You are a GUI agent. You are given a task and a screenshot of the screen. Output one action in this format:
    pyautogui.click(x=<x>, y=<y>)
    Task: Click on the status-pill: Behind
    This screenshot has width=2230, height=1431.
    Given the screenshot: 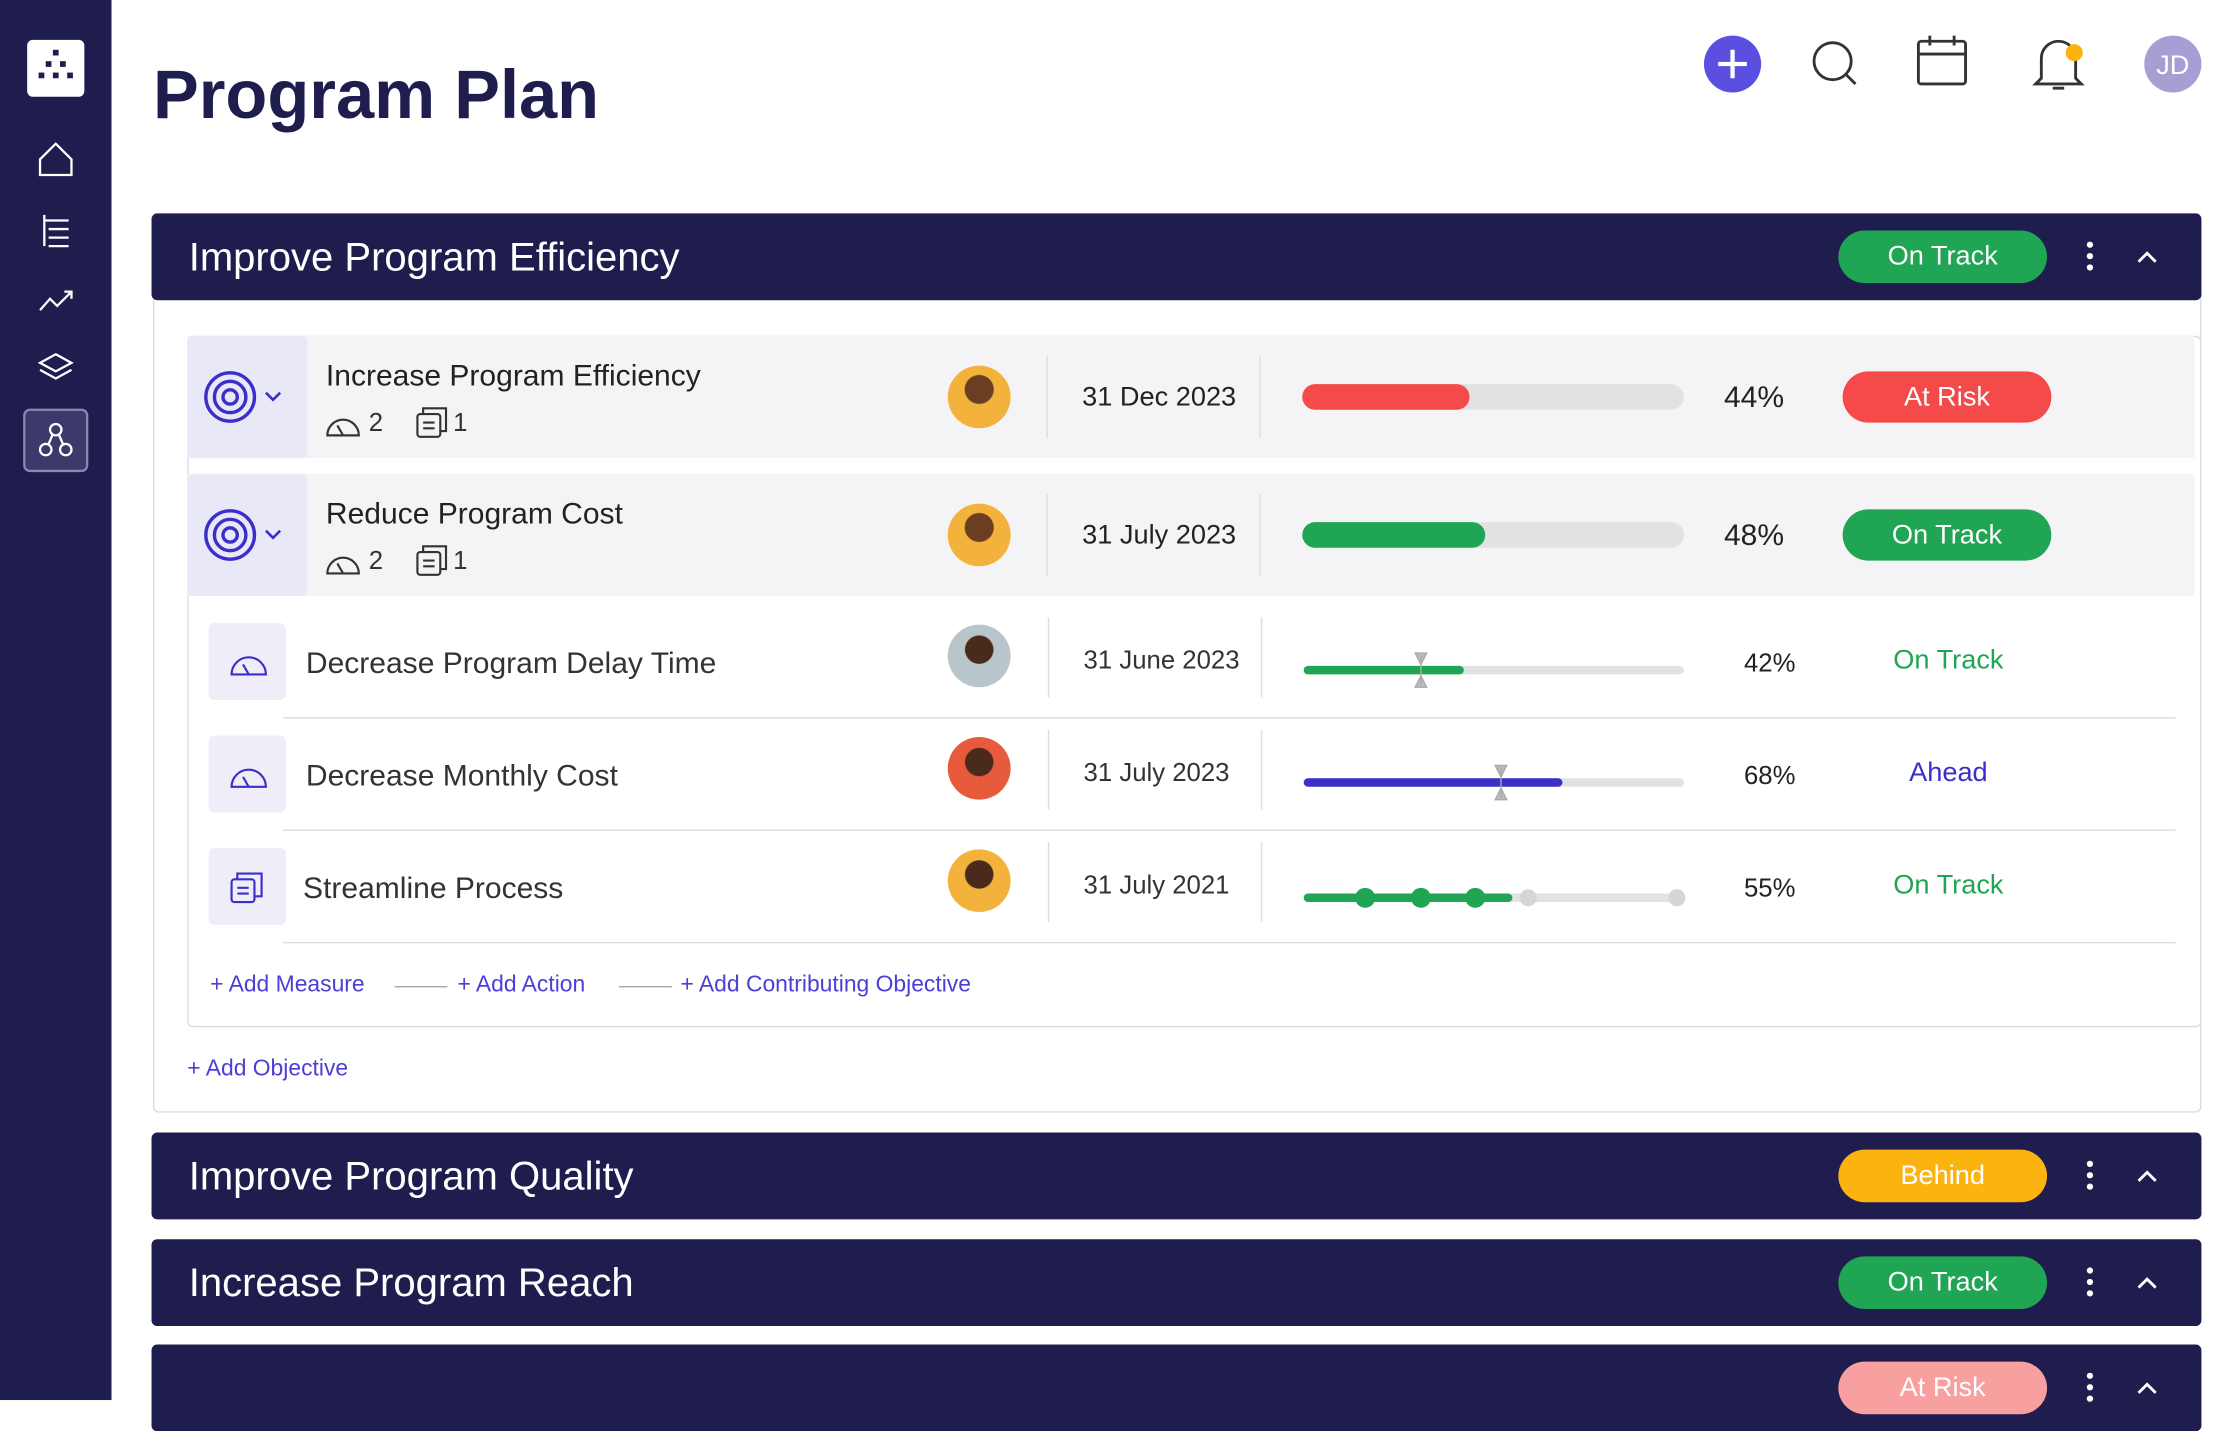 What is the action you would take?
    pyautogui.click(x=1943, y=1176)
    